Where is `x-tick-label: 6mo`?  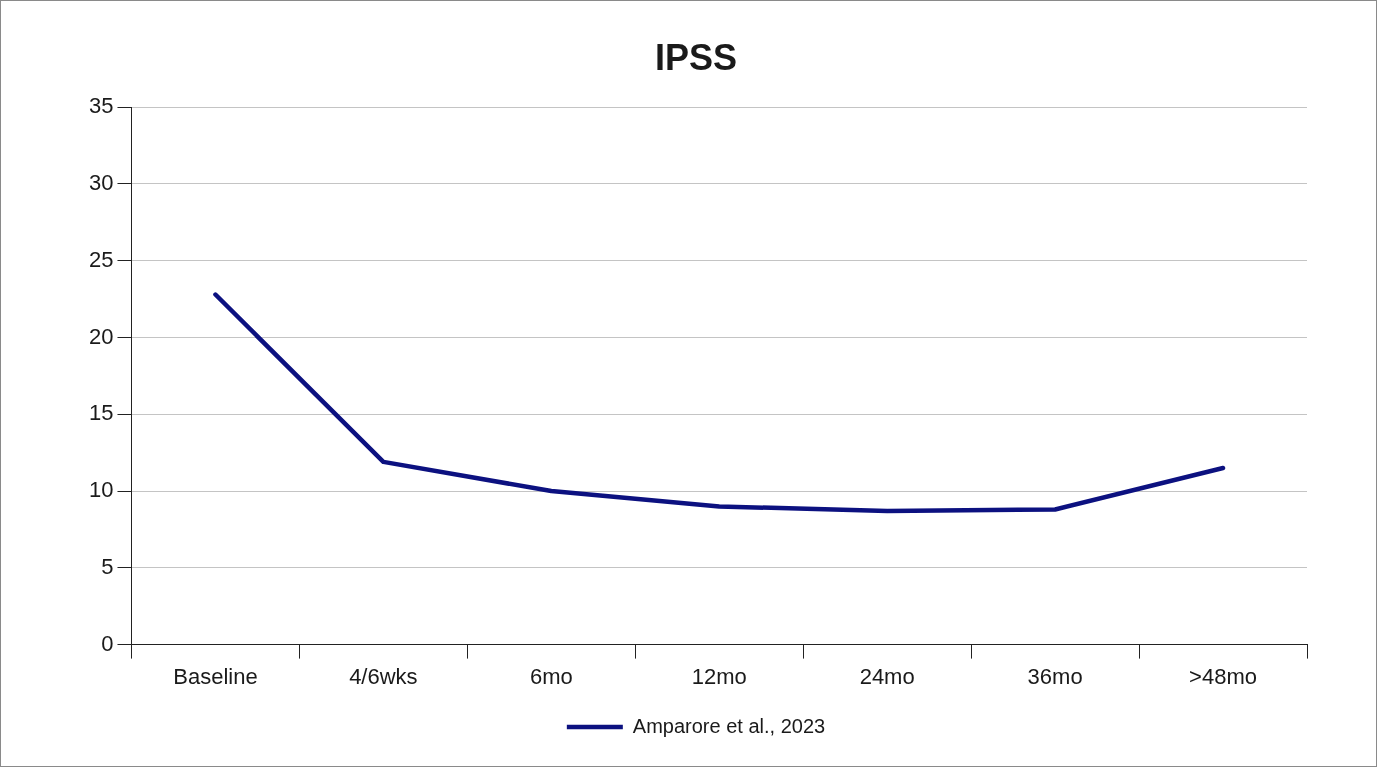
x-tick-label: 6mo is located at coordinates (551, 676).